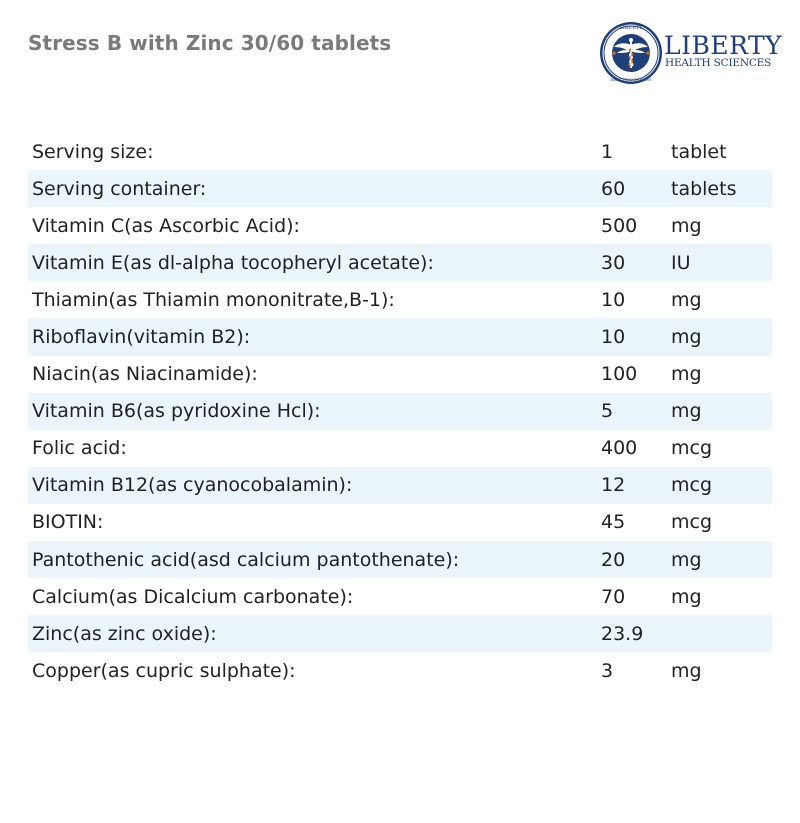  Describe the element at coordinates (613, 596) in the screenshot. I see `nutrient-amount: 70` at that location.